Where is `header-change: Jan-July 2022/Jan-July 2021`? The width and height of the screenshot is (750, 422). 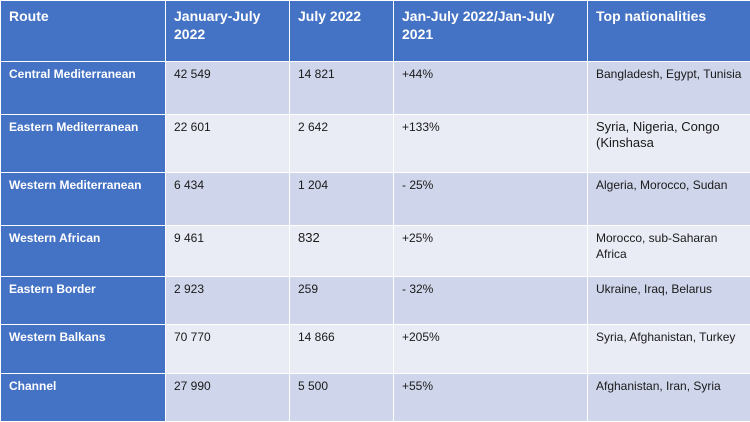
header-change: Jan-July 2022/Jan-July 2021 is located at coordinates (491, 31).